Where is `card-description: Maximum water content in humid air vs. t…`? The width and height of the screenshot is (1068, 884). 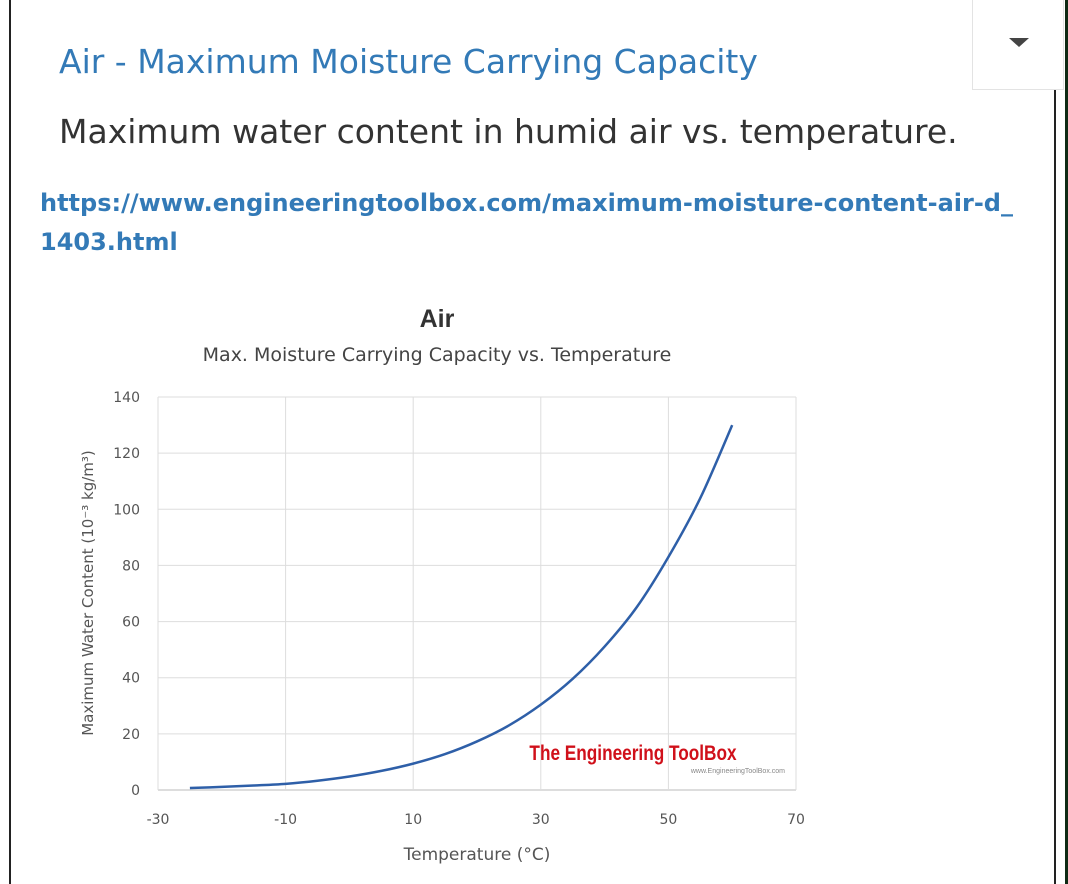
card-description: Maximum water content in humid air vs. t… is located at coordinates (508, 131).